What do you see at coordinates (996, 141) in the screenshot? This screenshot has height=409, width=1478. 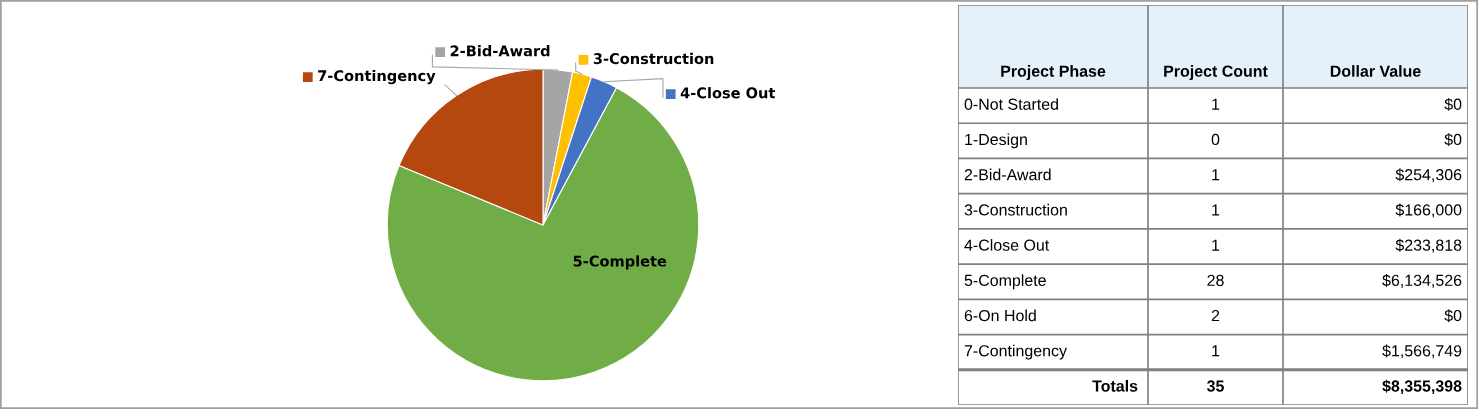 I see `category-label: 1-Design` at bounding box center [996, 141].